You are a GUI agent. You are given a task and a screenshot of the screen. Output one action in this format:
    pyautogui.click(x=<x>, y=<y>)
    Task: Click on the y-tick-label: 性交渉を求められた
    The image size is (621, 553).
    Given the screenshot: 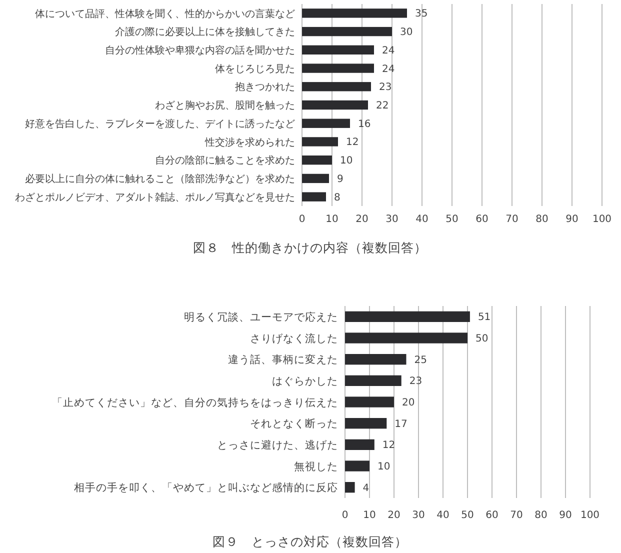 What is the action you would take?
    pyautogui.click(x=249, y=142)
    